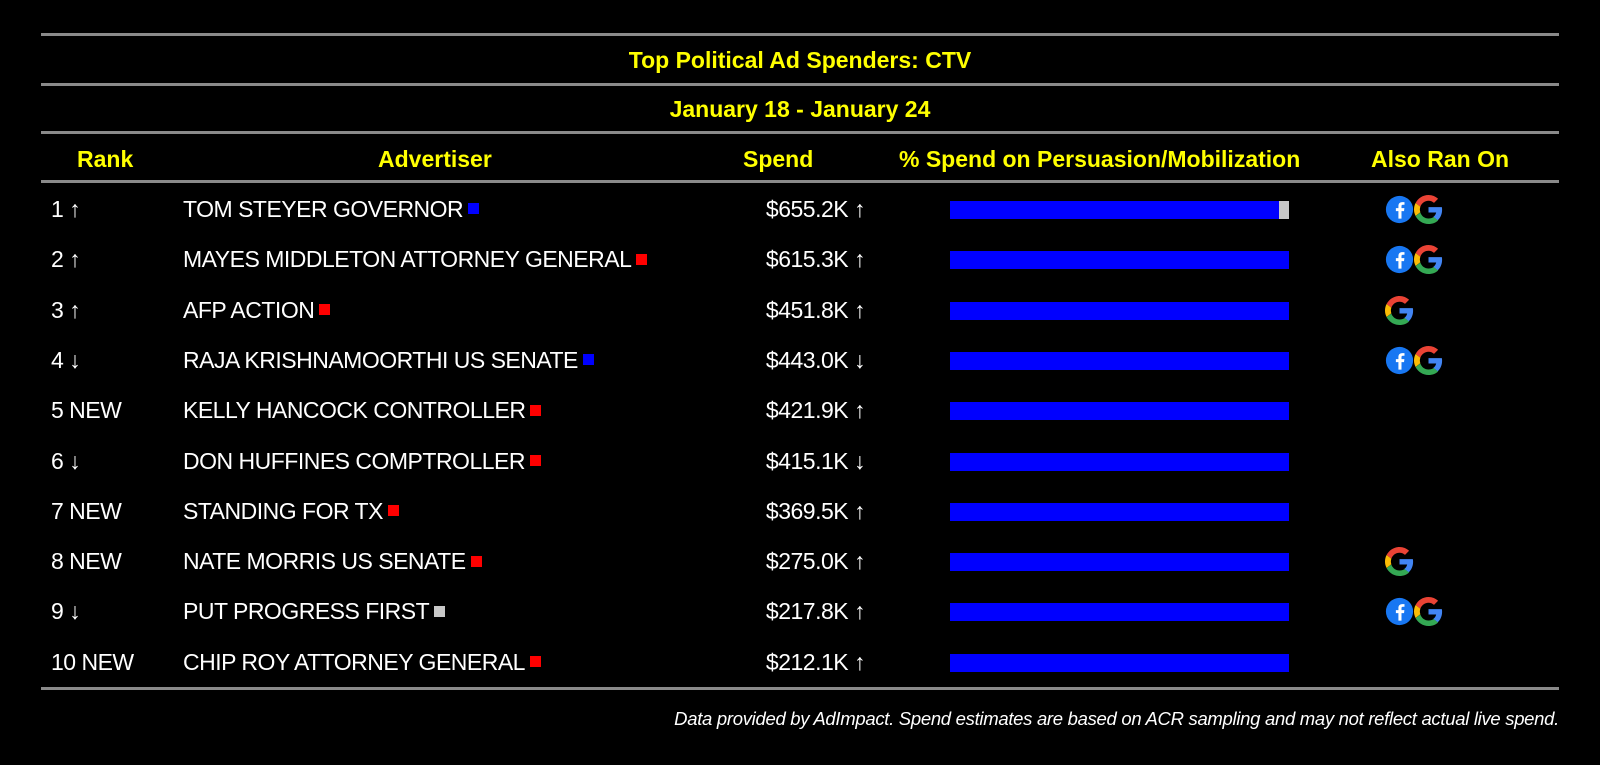  I want to click on table-row: 1 ↑ TOM STEYER GOVERNOR $655.2K ↑, so click(800, 209).